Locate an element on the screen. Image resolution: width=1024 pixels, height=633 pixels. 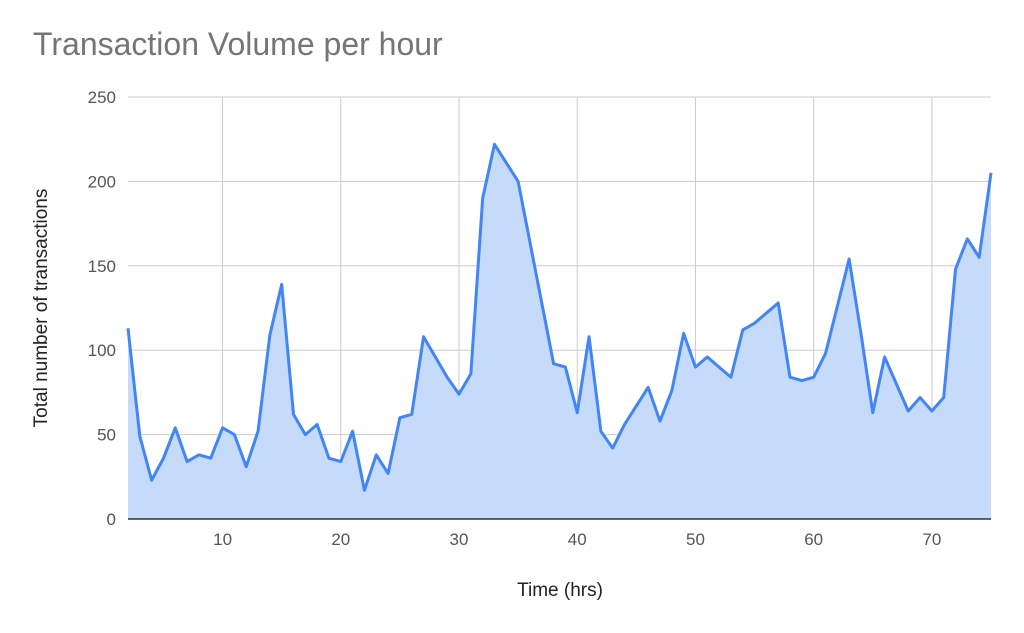
x-tick-label: 70 is located at coordinates (931, 539).